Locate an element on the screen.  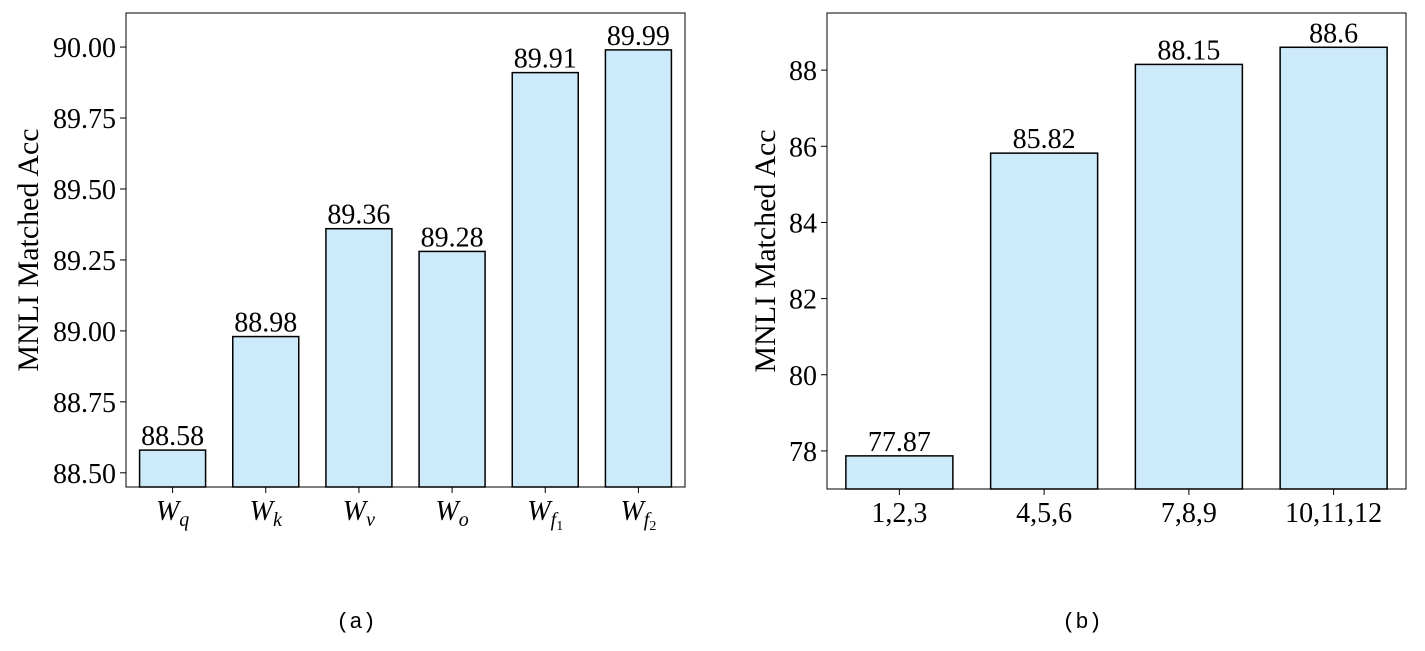
y-tick-label: 88 is located at coordinates (803, 71).